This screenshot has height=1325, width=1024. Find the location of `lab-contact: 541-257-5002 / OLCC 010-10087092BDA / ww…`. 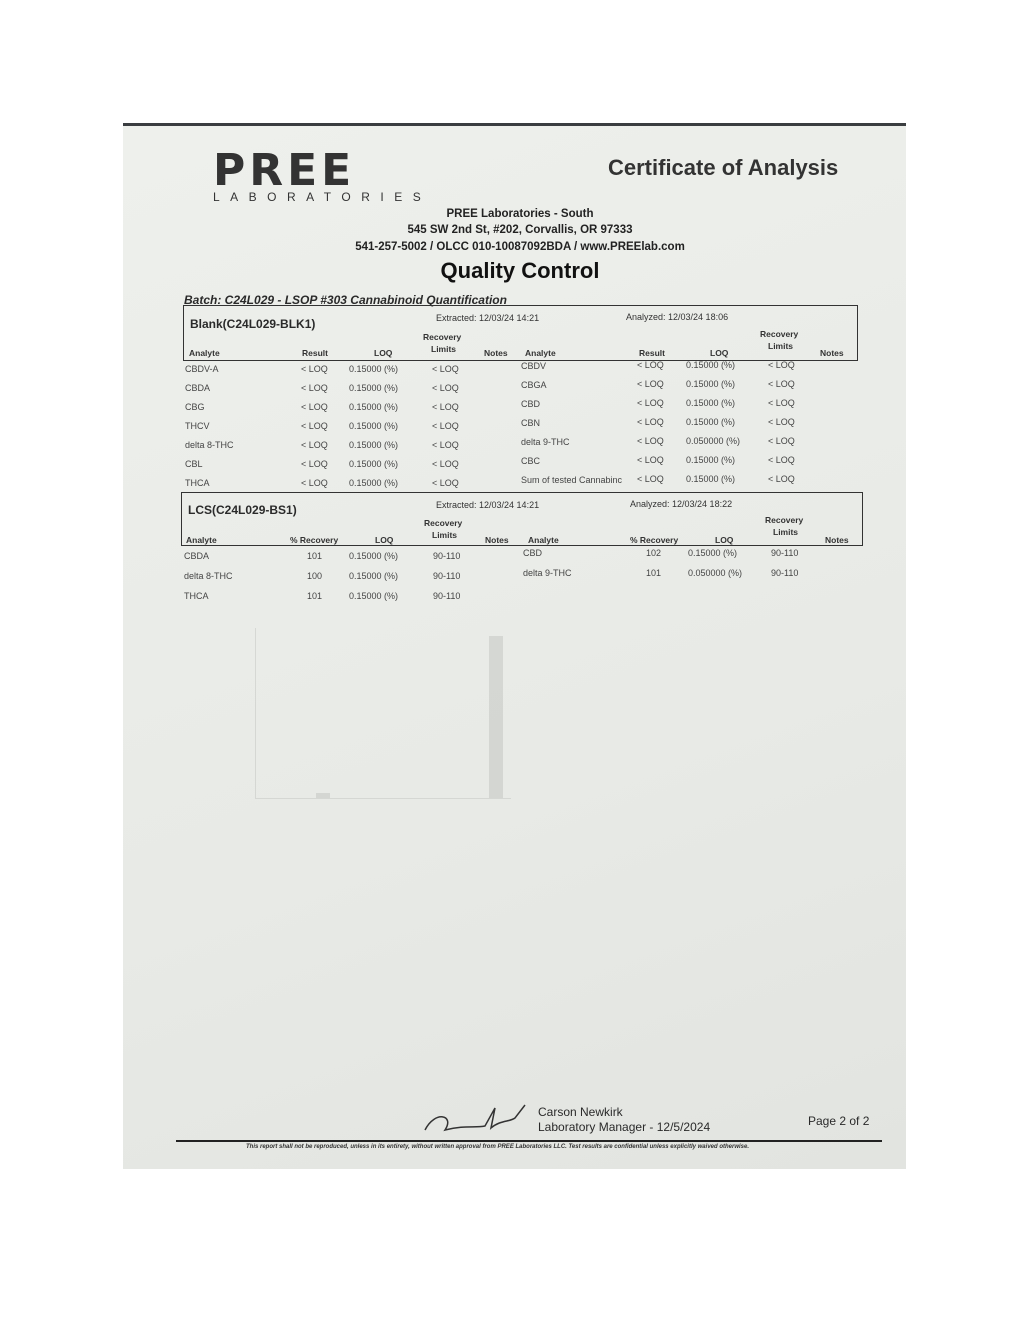

lab-contact: 541-257-5002 / OLCC 010-10087092BDA / ww… is located at coordinates (520, 247).